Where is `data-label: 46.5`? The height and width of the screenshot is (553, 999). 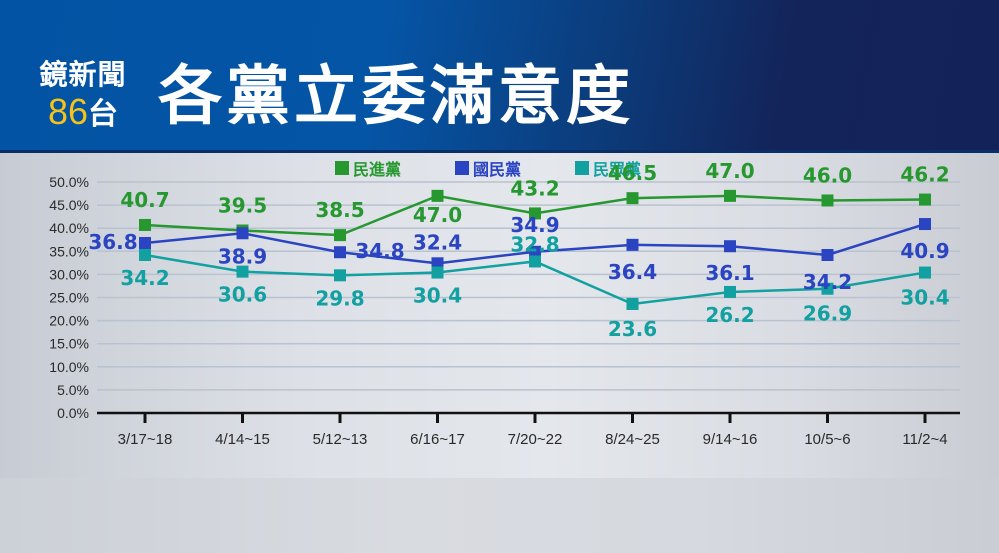 data-label: 46.5 is located at coordinates (632, 173).